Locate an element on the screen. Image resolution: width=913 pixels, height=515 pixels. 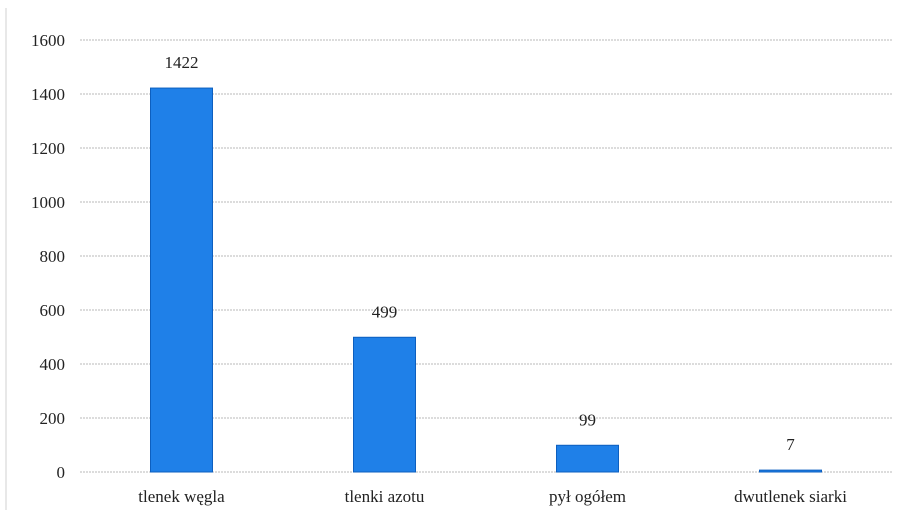
y-tick-label-800: 800 is located at coordinates (53, 256).